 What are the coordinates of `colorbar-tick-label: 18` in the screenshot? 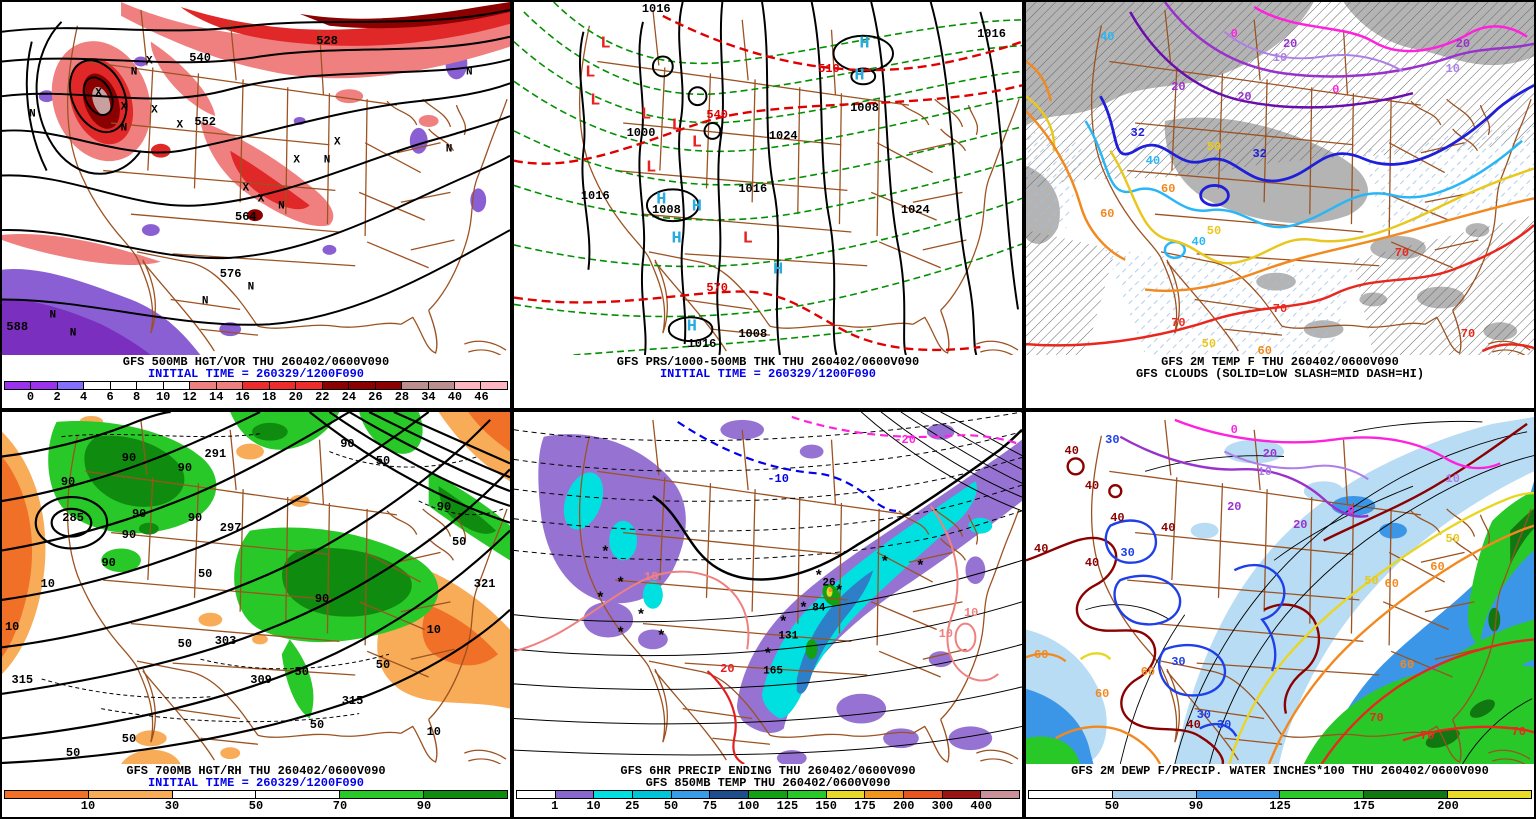 It's located at (269, 397).